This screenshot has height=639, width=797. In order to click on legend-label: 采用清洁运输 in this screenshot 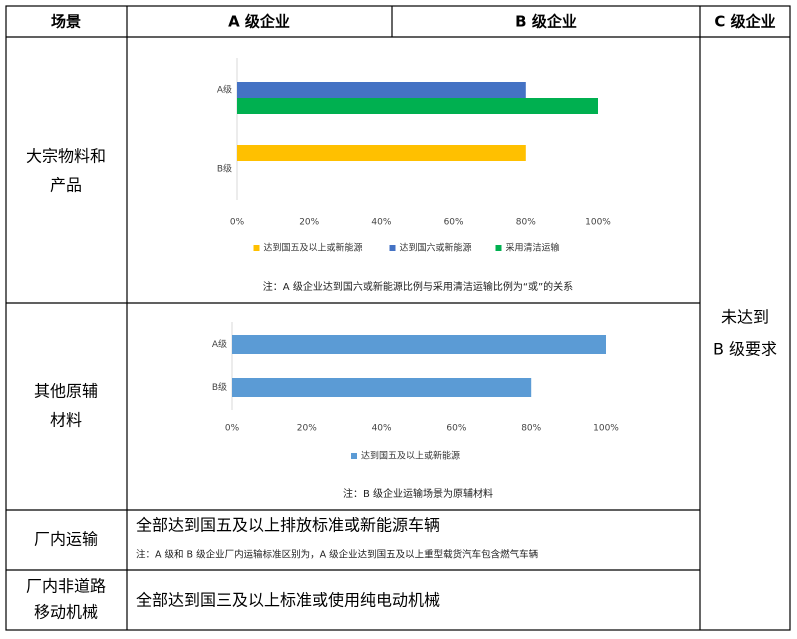, I will do `click(533, 248)`.